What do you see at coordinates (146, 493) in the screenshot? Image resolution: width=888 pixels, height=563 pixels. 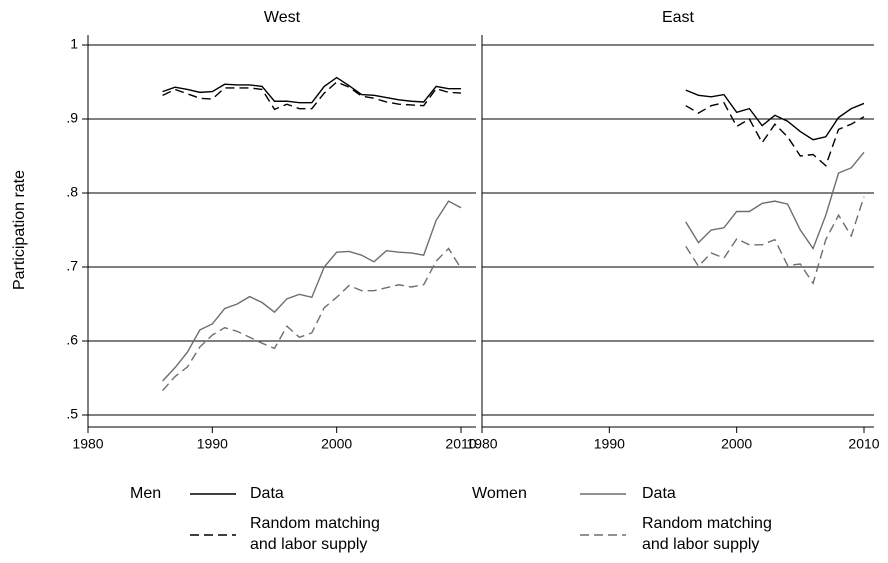 I see `legend-group: Men` at bounding box center [146, 493].